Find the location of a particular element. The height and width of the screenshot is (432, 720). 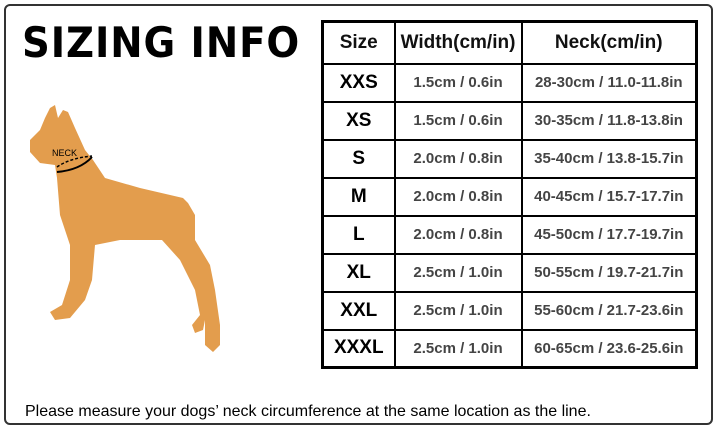

cell-size: M is located at coordinates (358, 196).